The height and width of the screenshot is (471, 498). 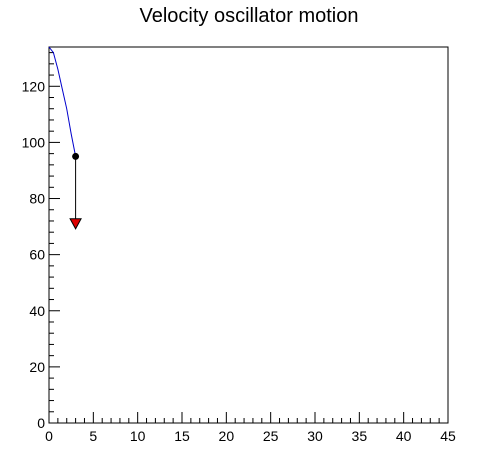 What do you see at coordinates (138, 436) in the screenshot?
I see `x-tick-label: 10` at bounding box center [138, 436].